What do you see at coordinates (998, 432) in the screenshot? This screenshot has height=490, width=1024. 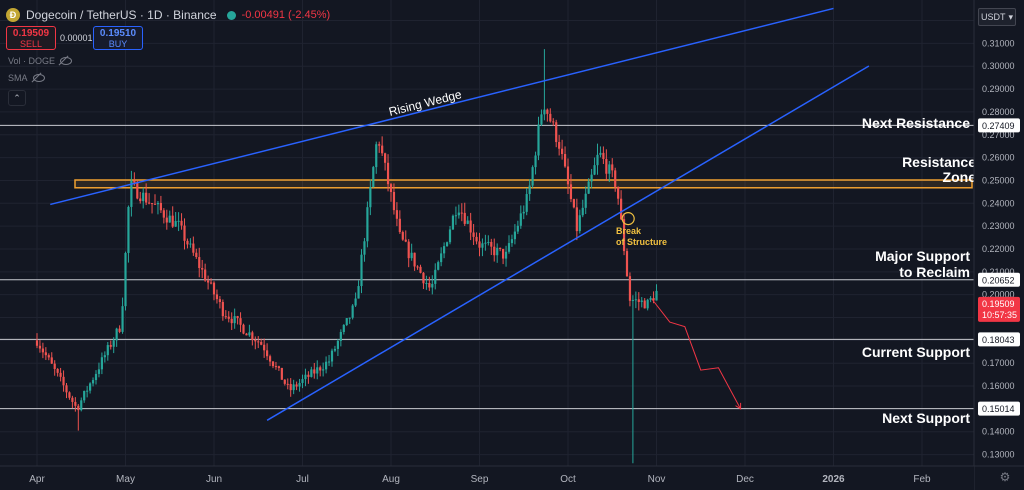 I see `price-tick-label: 0.14000` at bounding box center [998, 432].